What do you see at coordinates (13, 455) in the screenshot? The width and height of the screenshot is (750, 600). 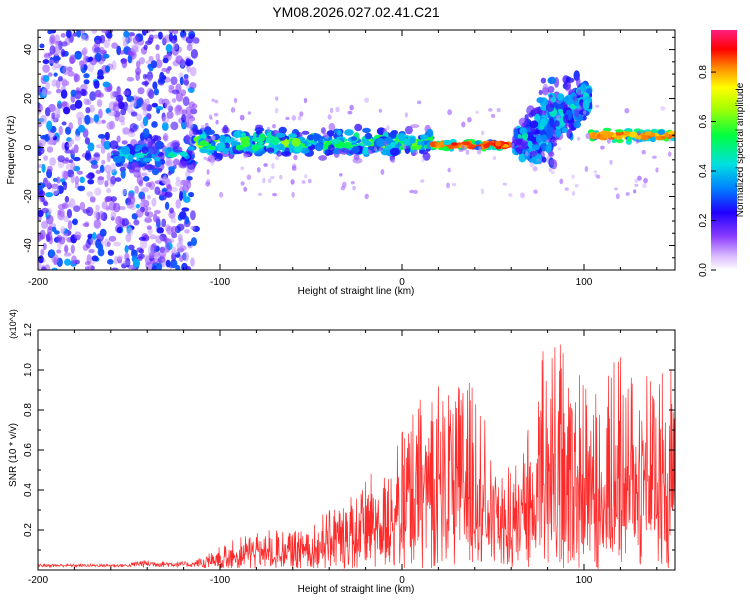 I see `snr-y-label: SNR (10 * v/v)` at bounding box center [13, 455].